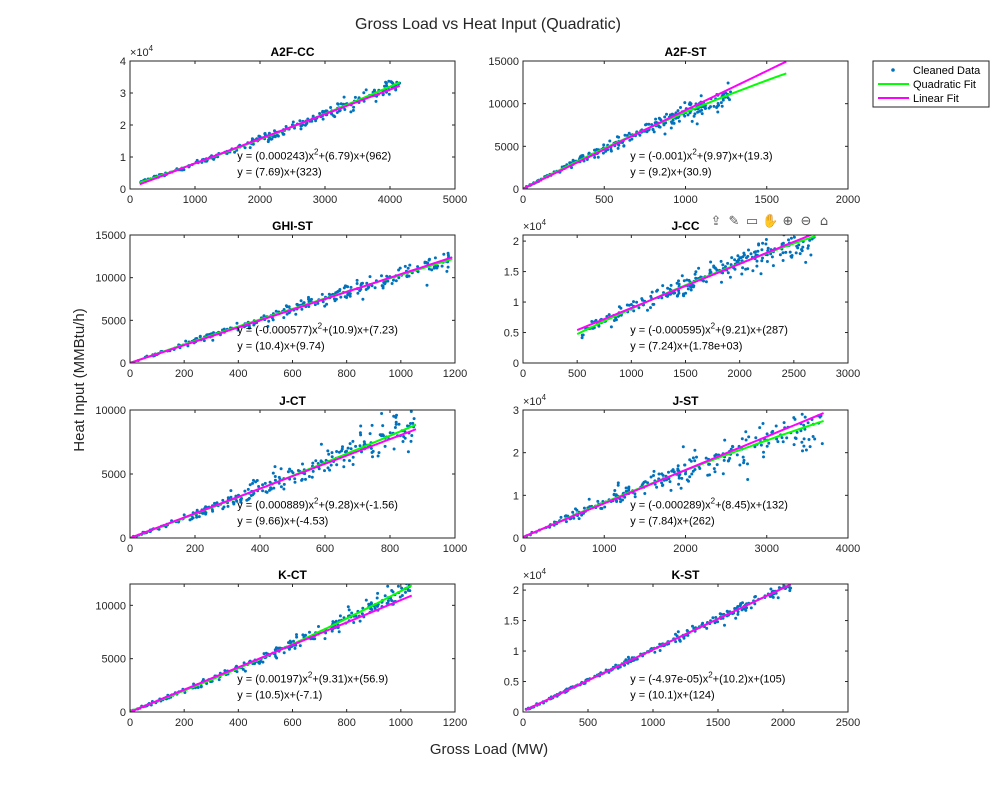 Image resolution: width=1000 pixels, height=800 pixels. Describe the element at coordinates (788, 221) in the screenshot. I see `zoom-in-icon: ⊕` at that location.